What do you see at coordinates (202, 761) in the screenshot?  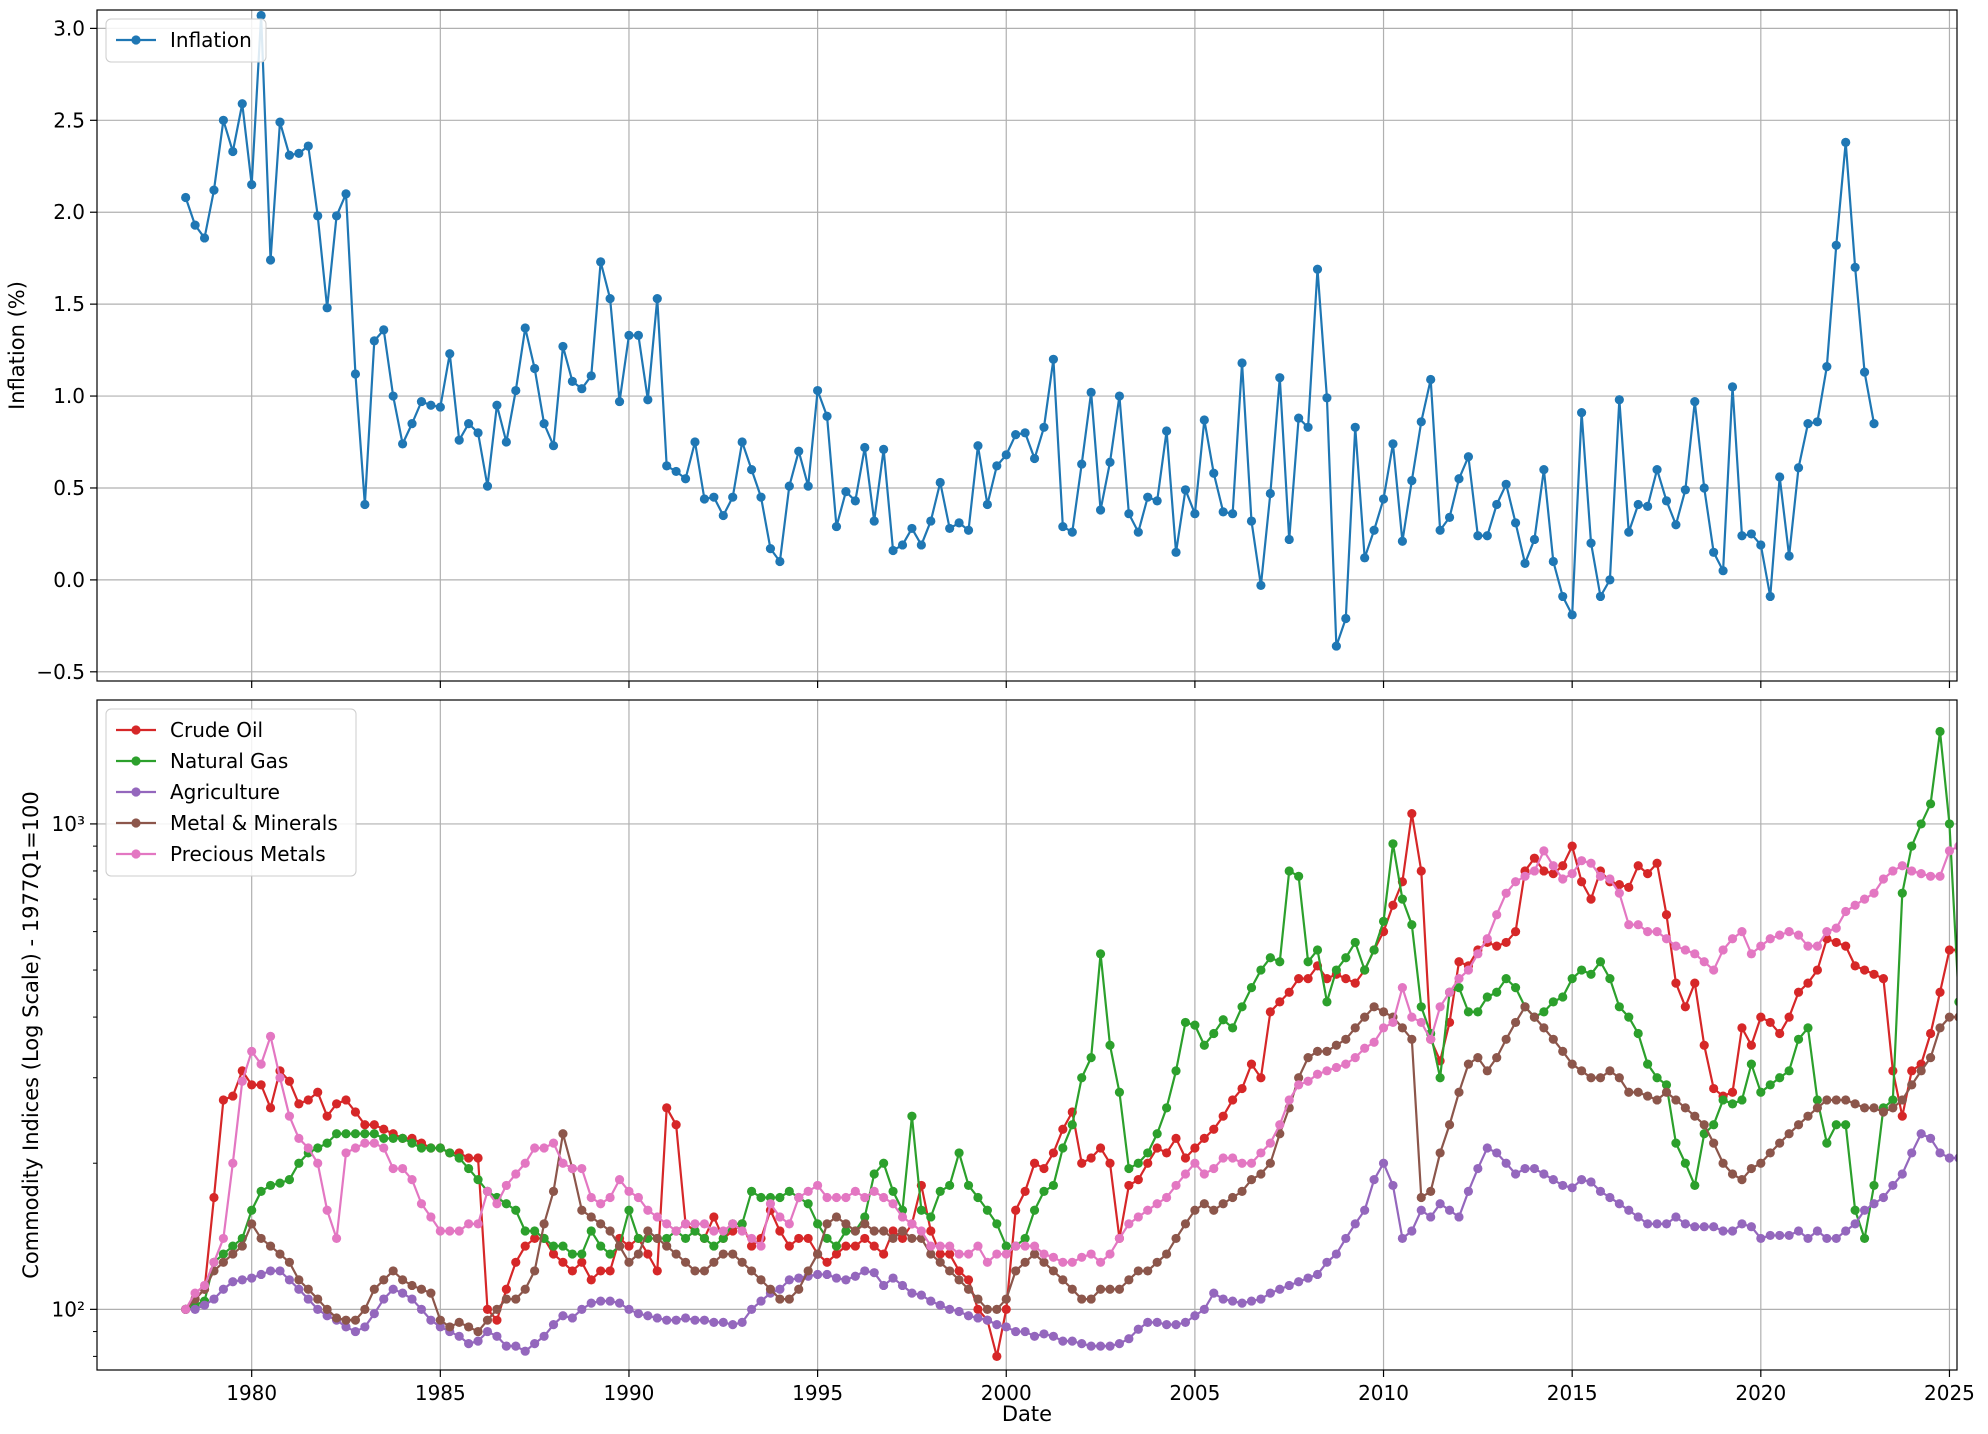 I see `legend-item: Natural Gas` at bounding box center [202, 761].